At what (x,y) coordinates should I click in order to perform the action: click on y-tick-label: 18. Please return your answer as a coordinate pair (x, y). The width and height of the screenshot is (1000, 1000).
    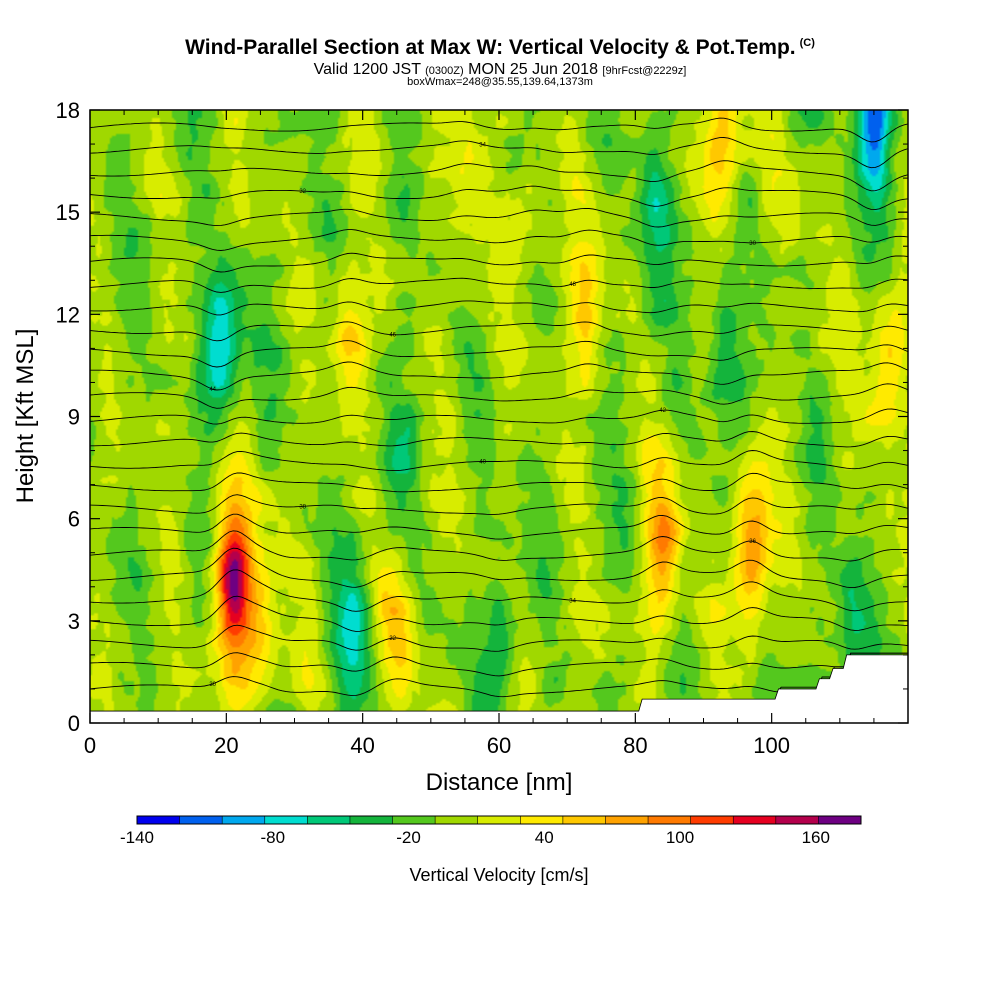
    Looking at the image, I should click on (68, 110).